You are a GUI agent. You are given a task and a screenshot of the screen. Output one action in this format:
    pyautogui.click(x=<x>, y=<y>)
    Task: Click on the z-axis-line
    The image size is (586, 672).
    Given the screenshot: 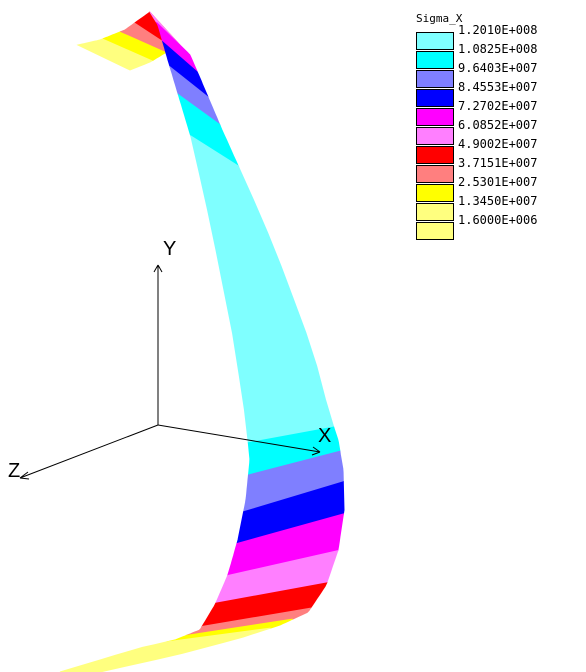 What is the action you would take?
    pyautogui.click(x=89, y=451)
    